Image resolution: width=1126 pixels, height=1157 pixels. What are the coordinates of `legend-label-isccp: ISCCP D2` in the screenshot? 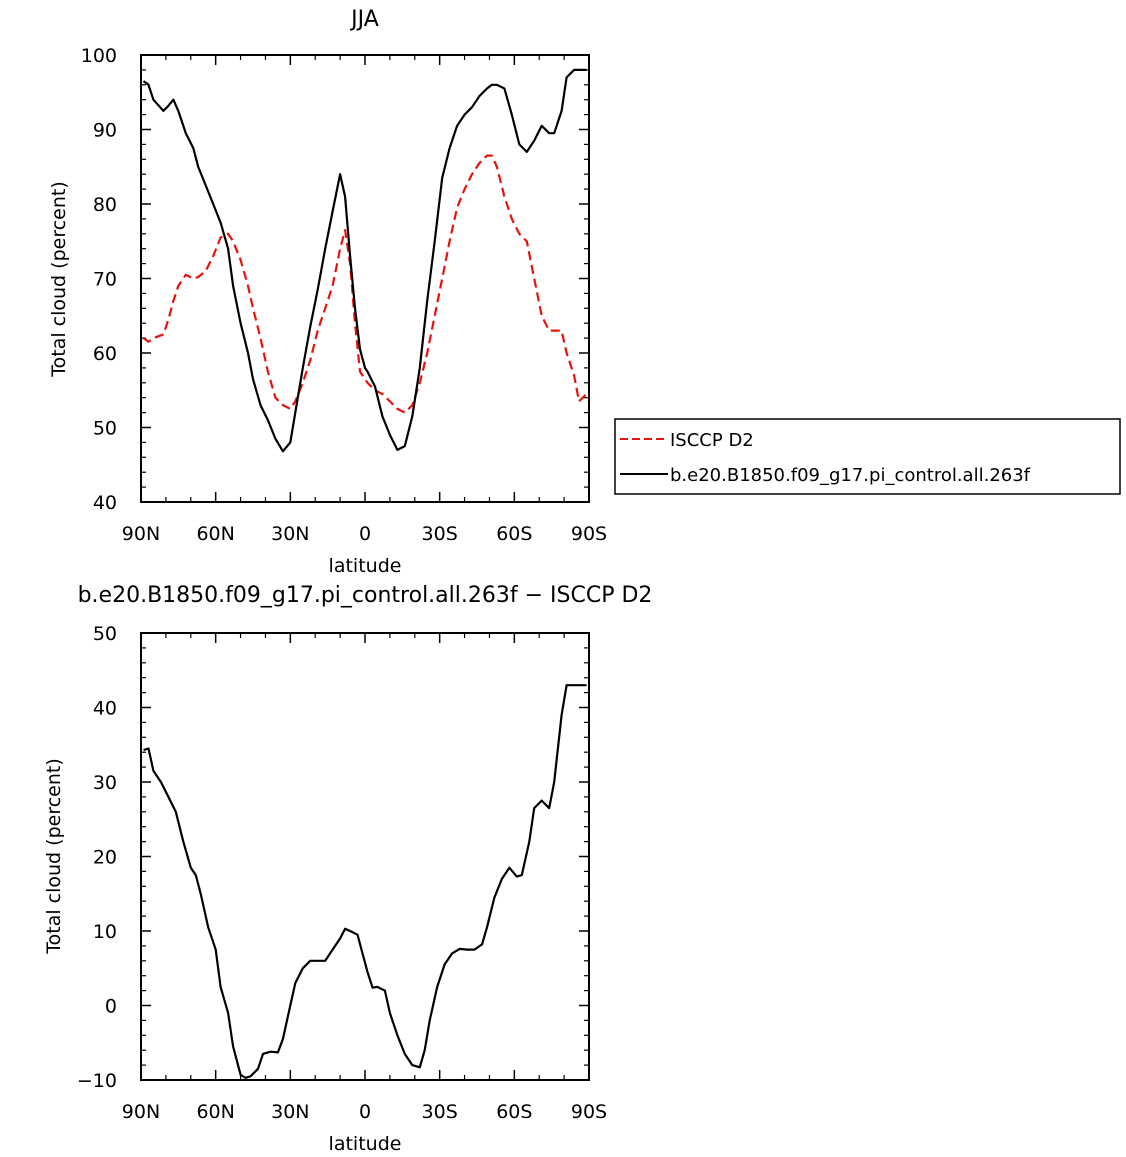 It's located at (712, 440).